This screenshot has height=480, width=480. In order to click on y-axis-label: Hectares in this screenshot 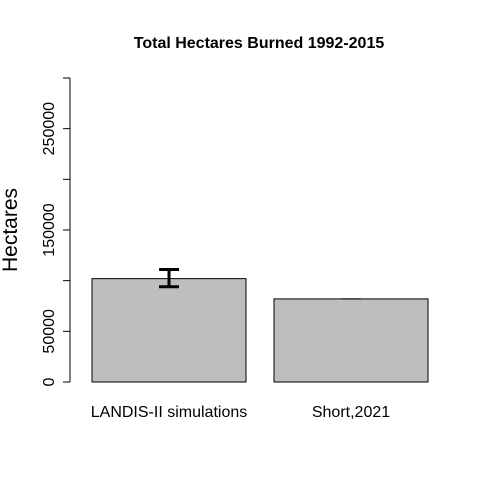, I will do `click(11, 230)`.